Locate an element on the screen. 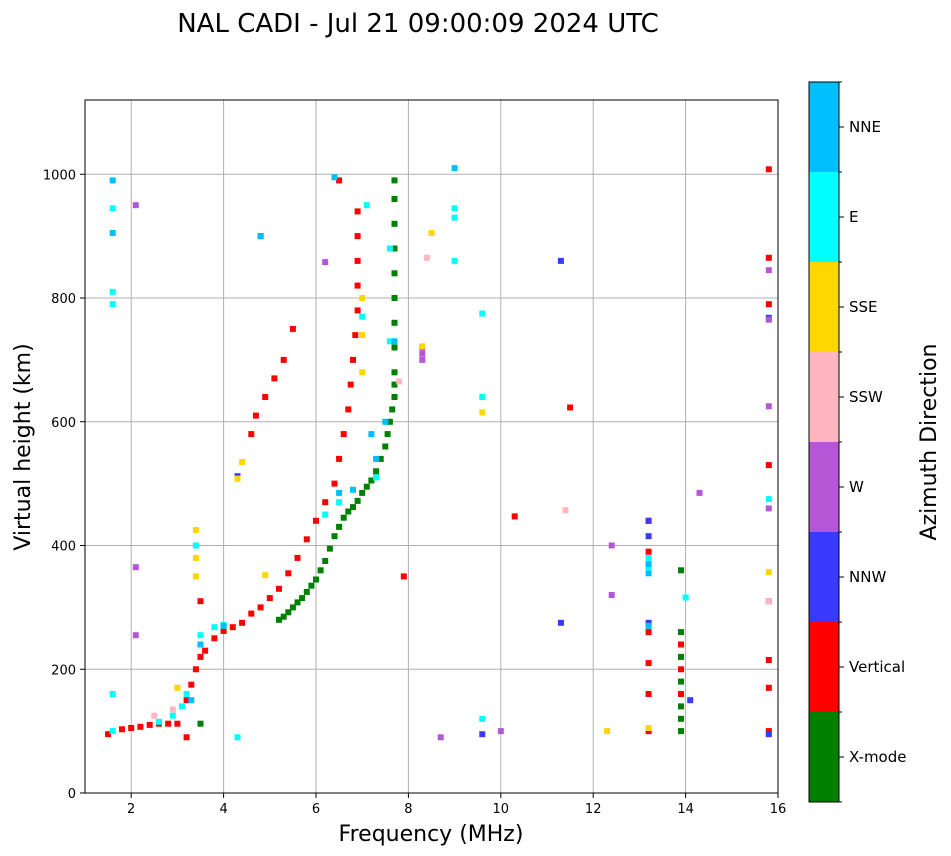  y-tick-label: 0 is located at coordinates (72, 794).